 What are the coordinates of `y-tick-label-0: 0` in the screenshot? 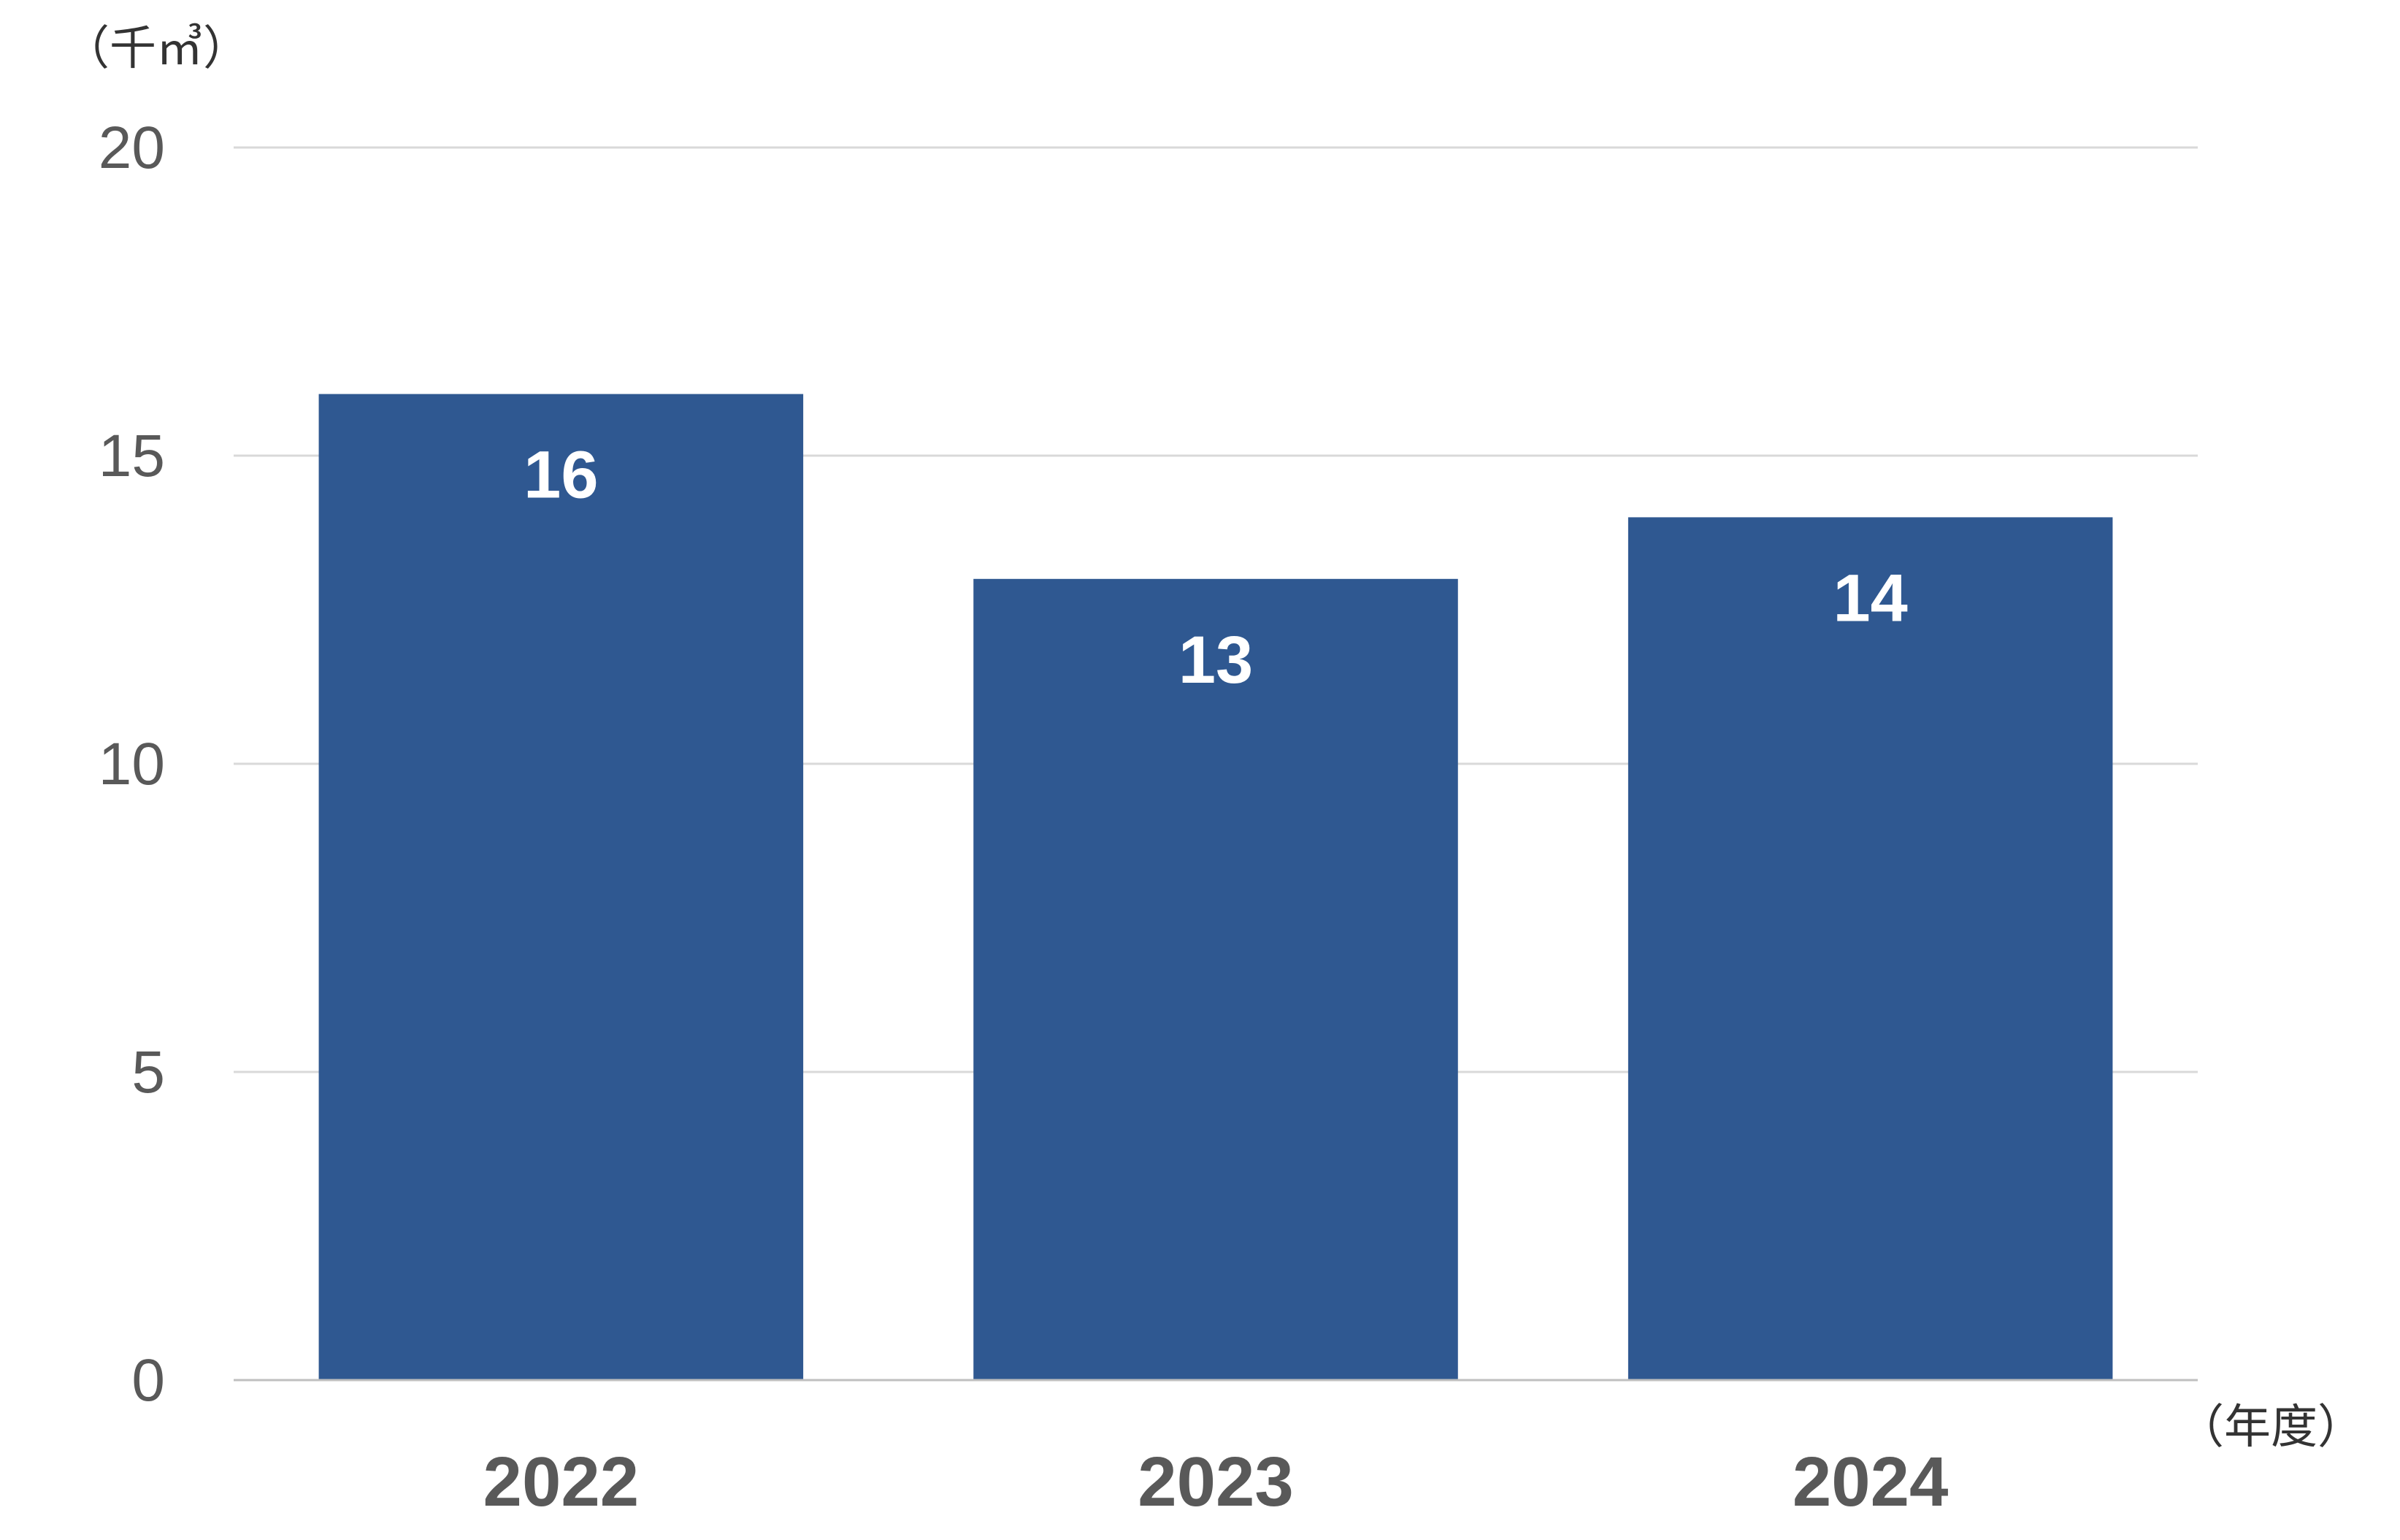 It's located at (148, 1380).